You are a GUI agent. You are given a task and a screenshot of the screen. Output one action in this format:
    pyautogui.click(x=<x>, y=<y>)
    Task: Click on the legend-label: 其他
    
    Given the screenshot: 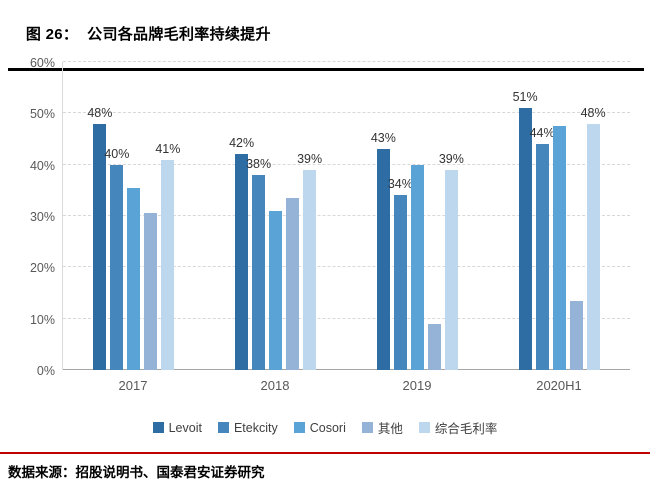 What is the action you would take?
    pyautogui.click(x=390, y=429)
    